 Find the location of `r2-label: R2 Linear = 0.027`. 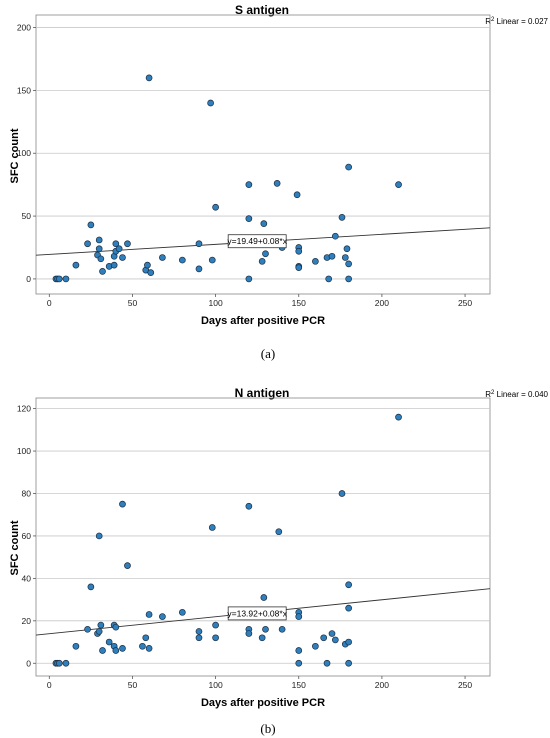

r2-label: R2 Linear = 0.027 is located at coordinates (516, 21).